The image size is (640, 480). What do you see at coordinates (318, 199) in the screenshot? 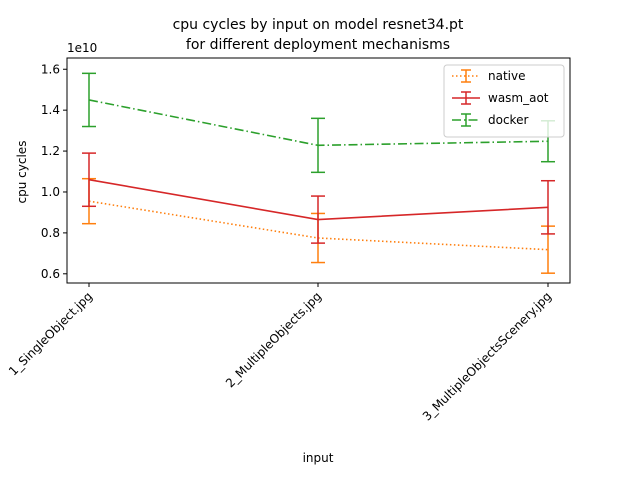
I see `series-line-wasm_aot` at bounding box center [318, 199].